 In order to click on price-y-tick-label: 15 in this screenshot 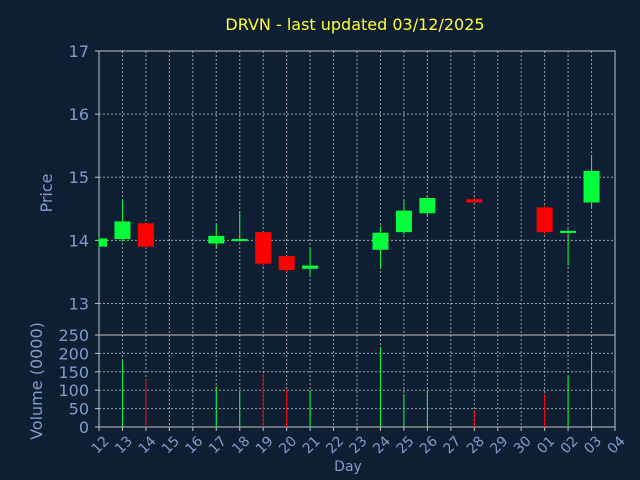, I will do `click(79, 177)`.